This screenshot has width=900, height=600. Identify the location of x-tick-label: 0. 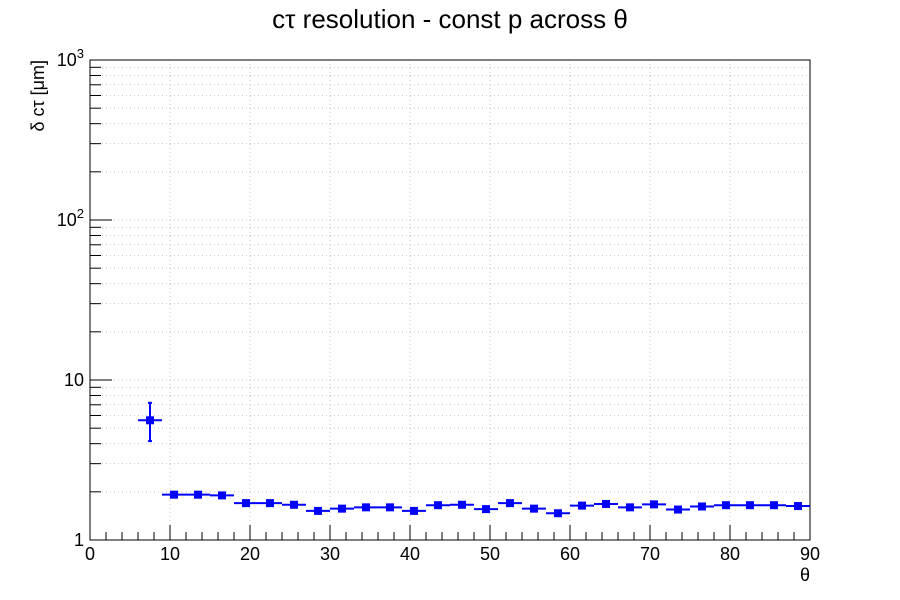
(90, 554).